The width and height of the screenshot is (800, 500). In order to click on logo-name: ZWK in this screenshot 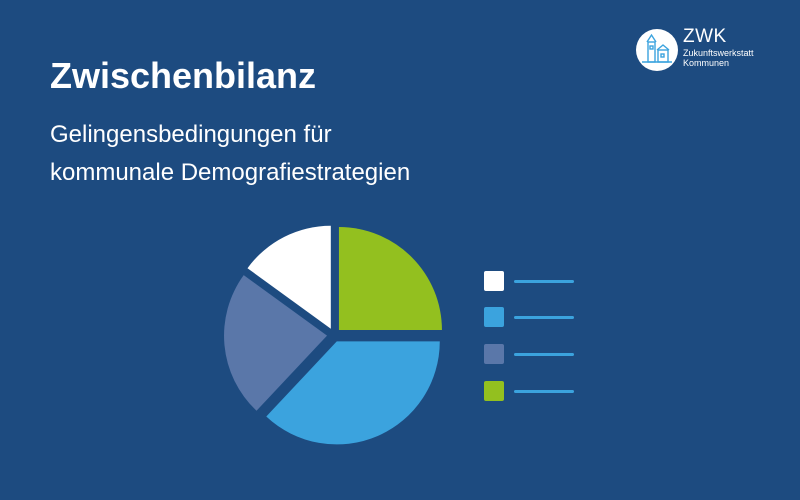, I will do `click(705, 36)`.